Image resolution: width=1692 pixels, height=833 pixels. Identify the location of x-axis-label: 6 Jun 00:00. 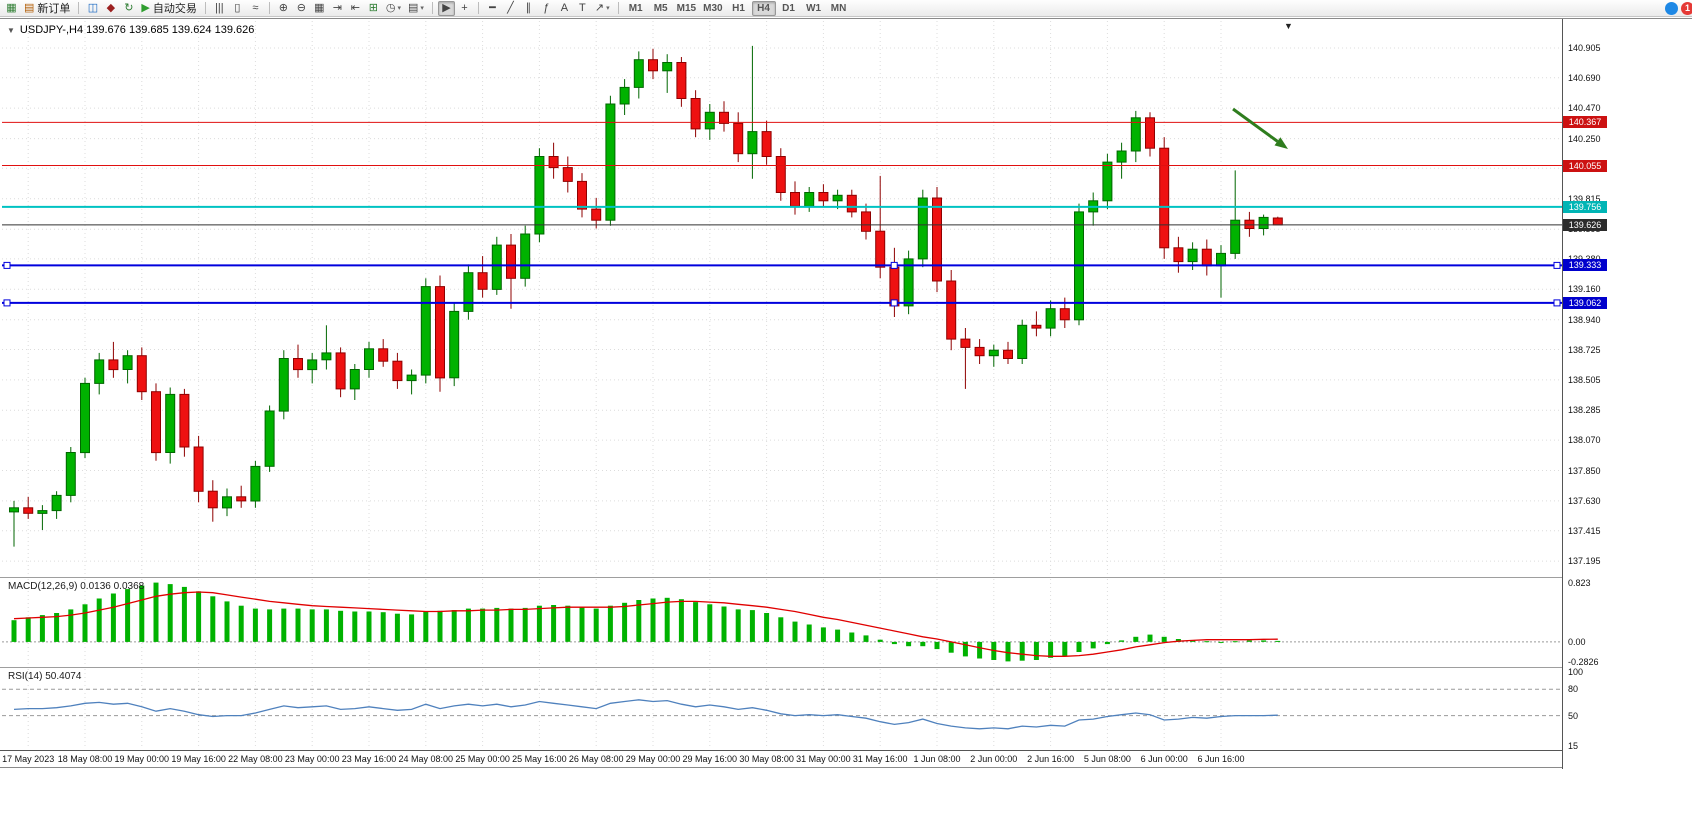
(1164, 759).